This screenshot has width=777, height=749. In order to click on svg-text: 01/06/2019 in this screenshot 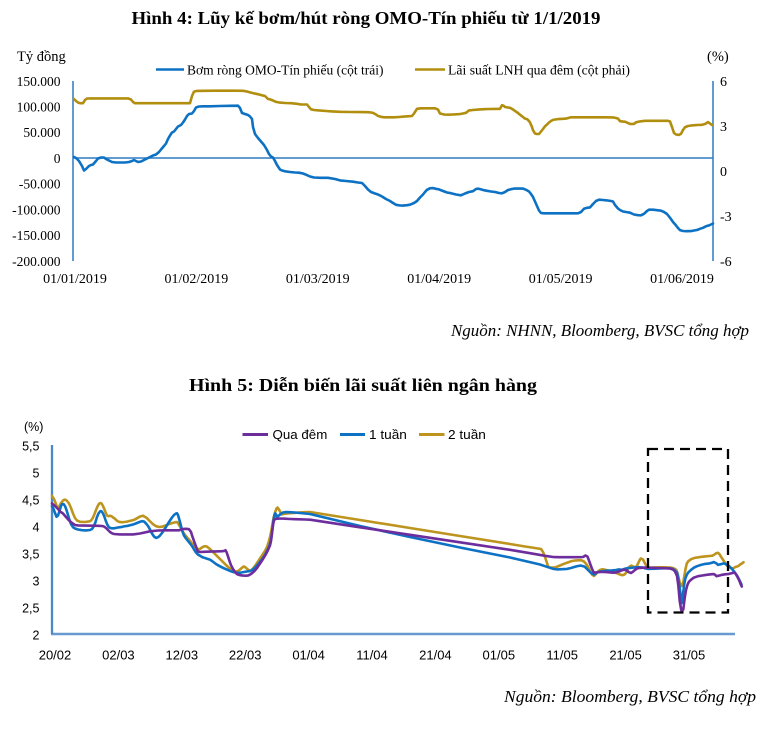, I will do `click(682, 279)`.